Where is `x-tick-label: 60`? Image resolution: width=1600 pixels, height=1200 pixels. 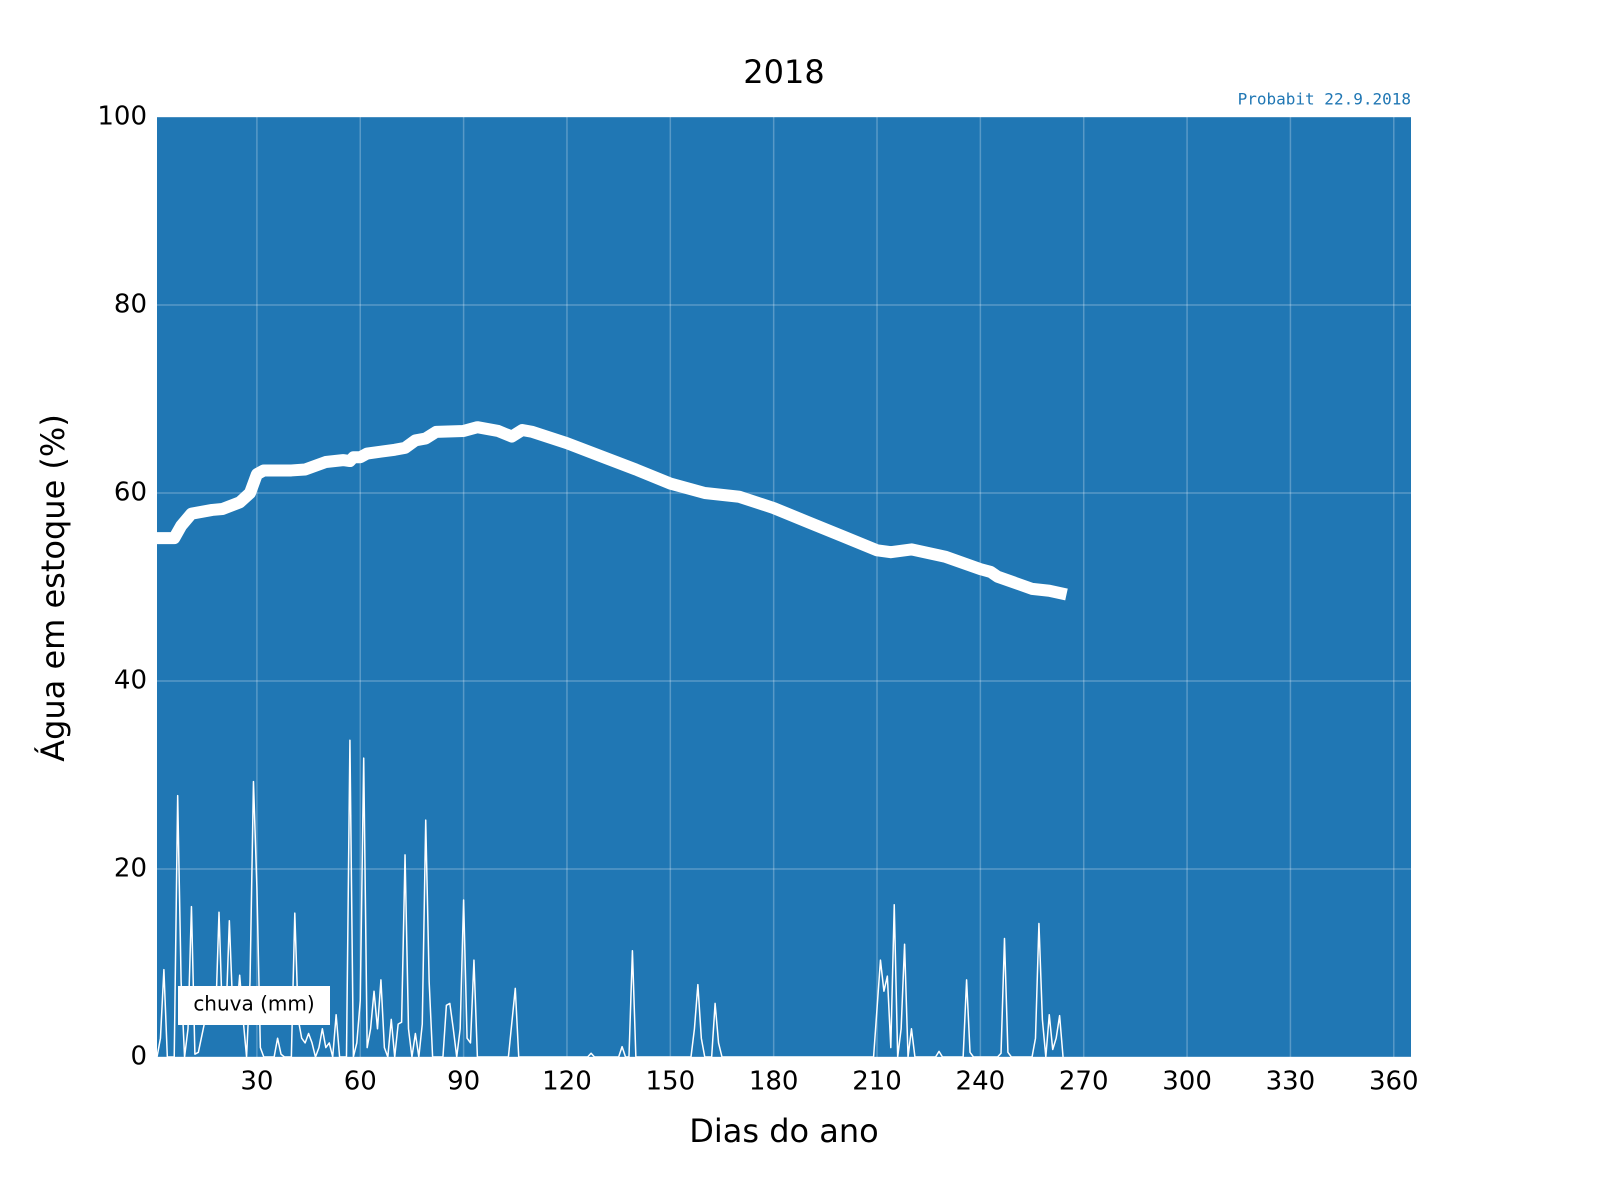
x-tick-label: 60 is located at coordinates (360, 1082).